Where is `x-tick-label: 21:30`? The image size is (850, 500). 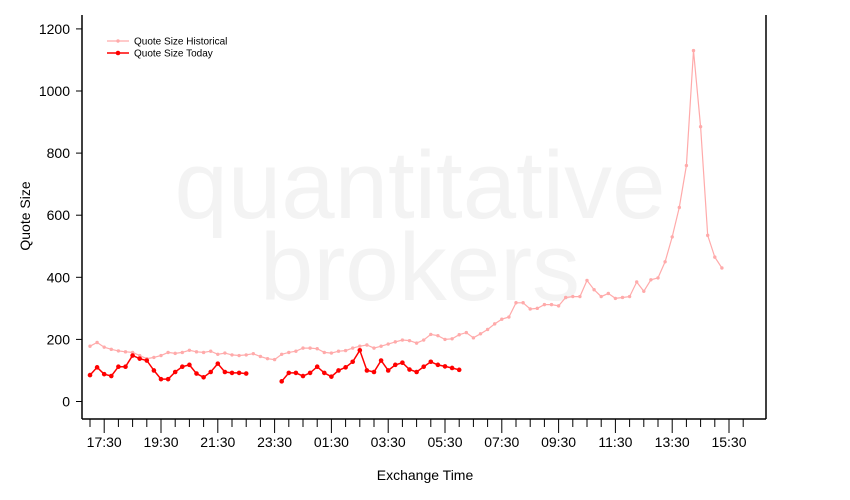
x-tick-label: 21:30 is located at coordinates (217, 442).